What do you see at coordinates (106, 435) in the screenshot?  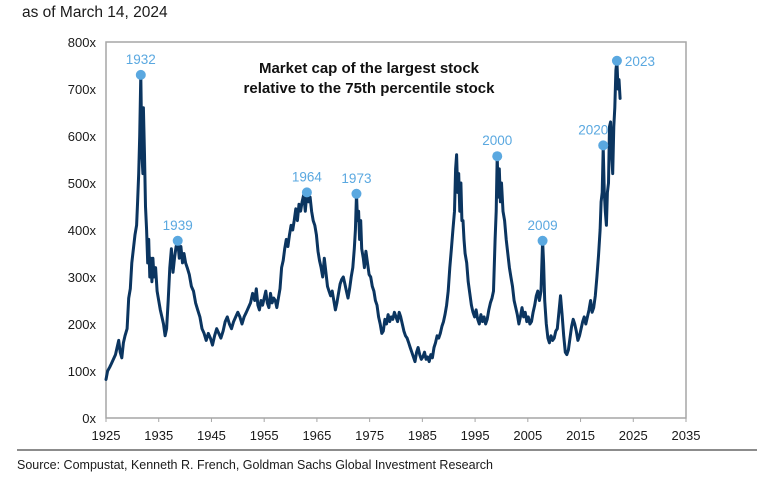 I see `x-tick-label: 1925` at bounding box center [106, 435].